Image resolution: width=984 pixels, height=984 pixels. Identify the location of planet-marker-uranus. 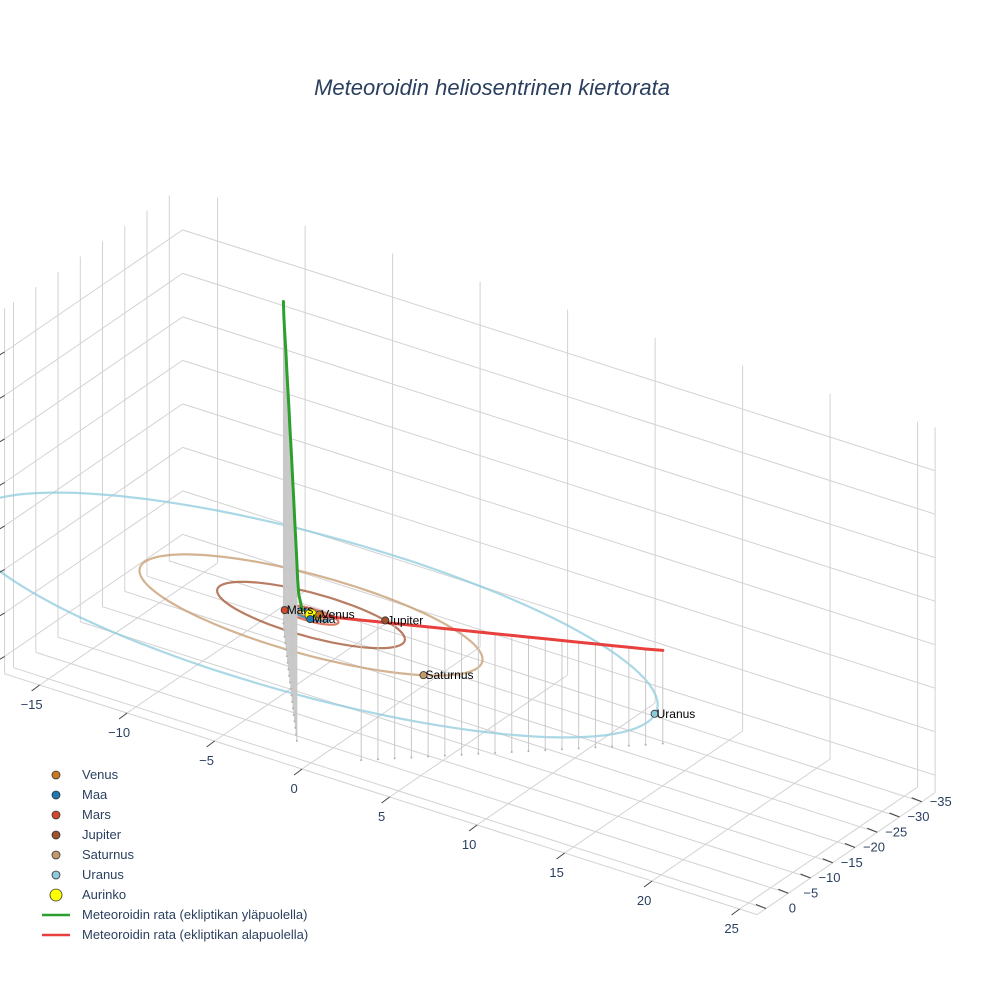
(654, 713).